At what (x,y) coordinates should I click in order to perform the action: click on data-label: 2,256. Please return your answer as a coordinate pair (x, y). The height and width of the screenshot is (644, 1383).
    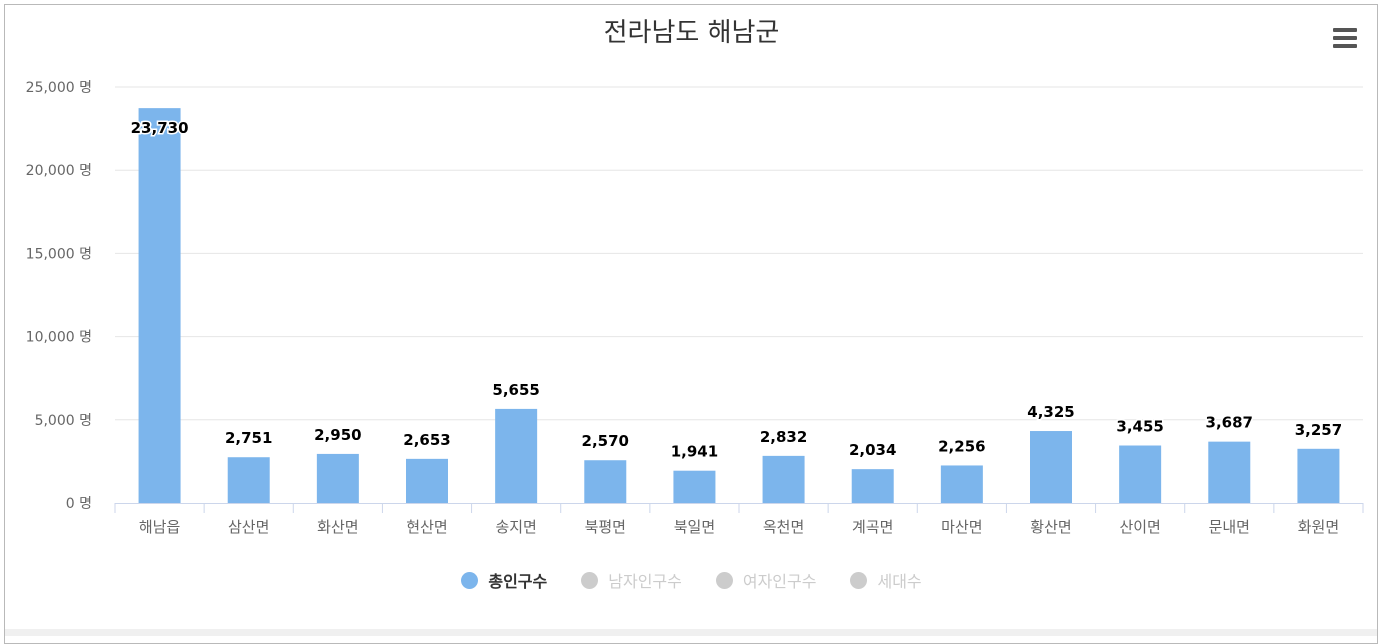
    Looking at the image, I should click on (961, 446).